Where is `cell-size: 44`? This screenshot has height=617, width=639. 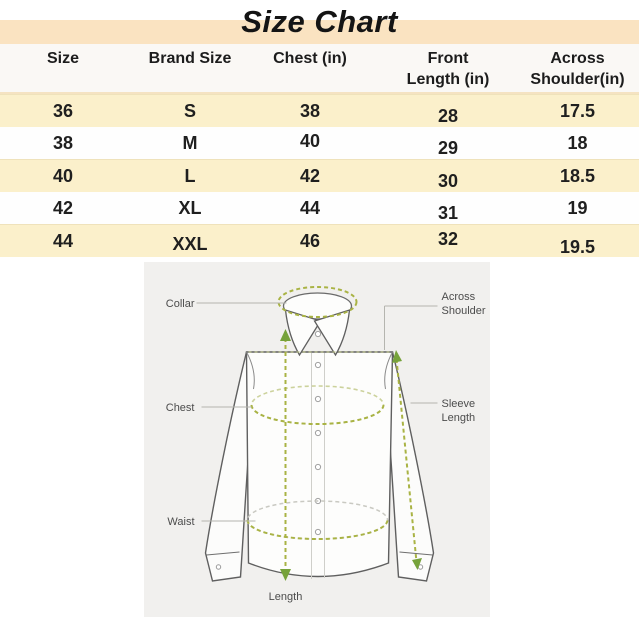
cell-size: 44 is located at coordinates (63, 241).